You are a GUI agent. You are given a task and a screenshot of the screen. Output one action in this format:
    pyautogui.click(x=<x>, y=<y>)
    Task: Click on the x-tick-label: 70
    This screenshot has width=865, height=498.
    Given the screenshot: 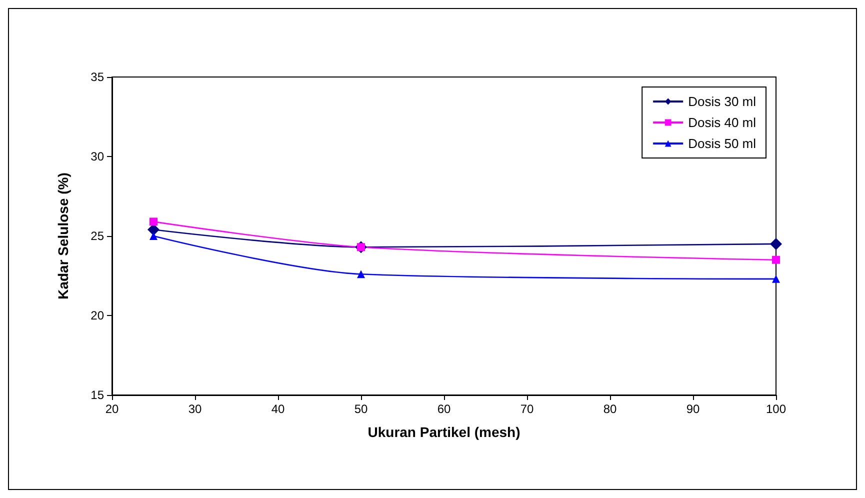 What is the action you would take?
    pyautogui.click(x=527, y=409)
    